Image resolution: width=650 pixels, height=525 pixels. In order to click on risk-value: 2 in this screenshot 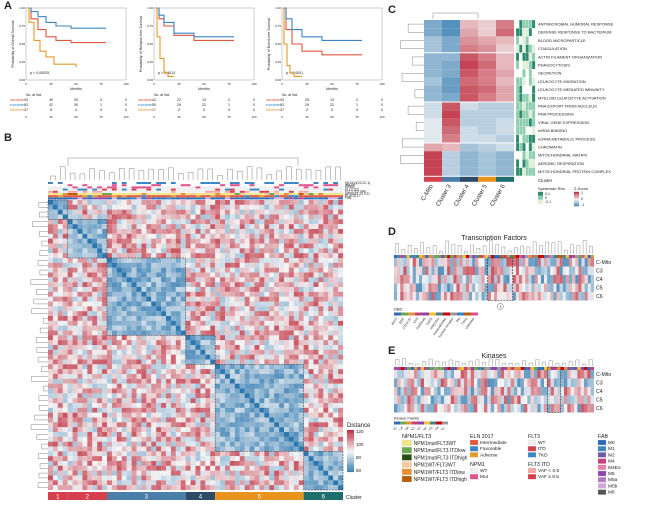, I will do `click(357, 100)`.